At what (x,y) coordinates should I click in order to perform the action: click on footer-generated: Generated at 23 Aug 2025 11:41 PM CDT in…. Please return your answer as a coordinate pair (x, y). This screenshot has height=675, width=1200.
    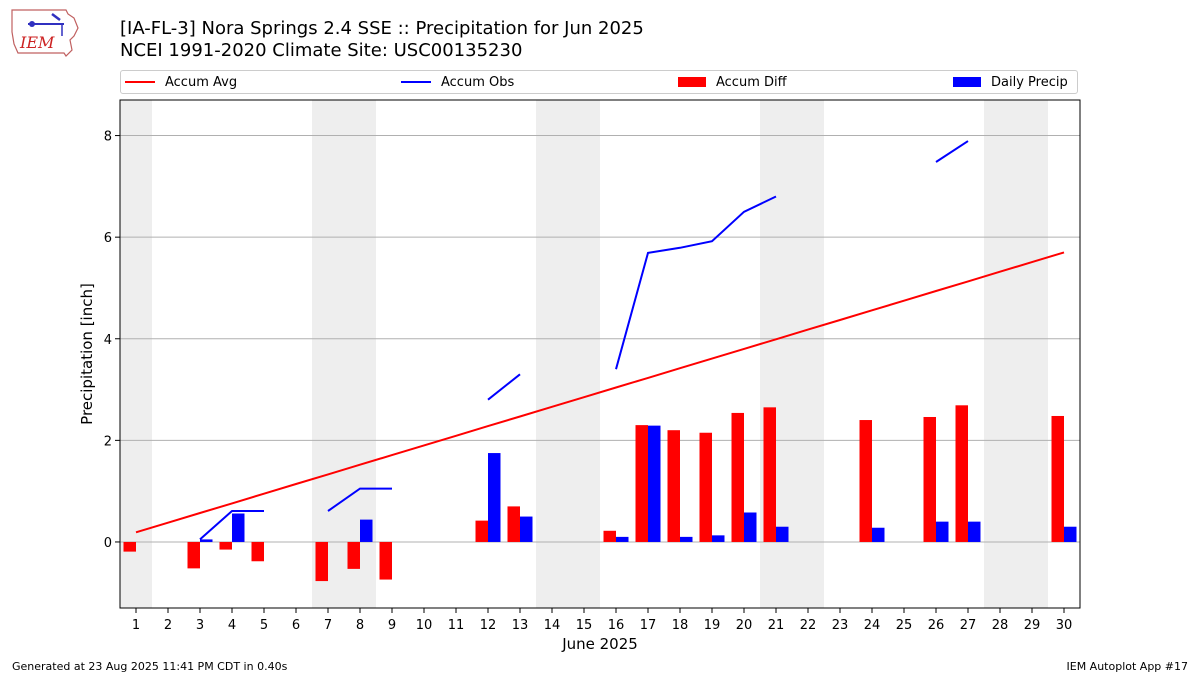
    Looking at the image, I should click on (150, 666).